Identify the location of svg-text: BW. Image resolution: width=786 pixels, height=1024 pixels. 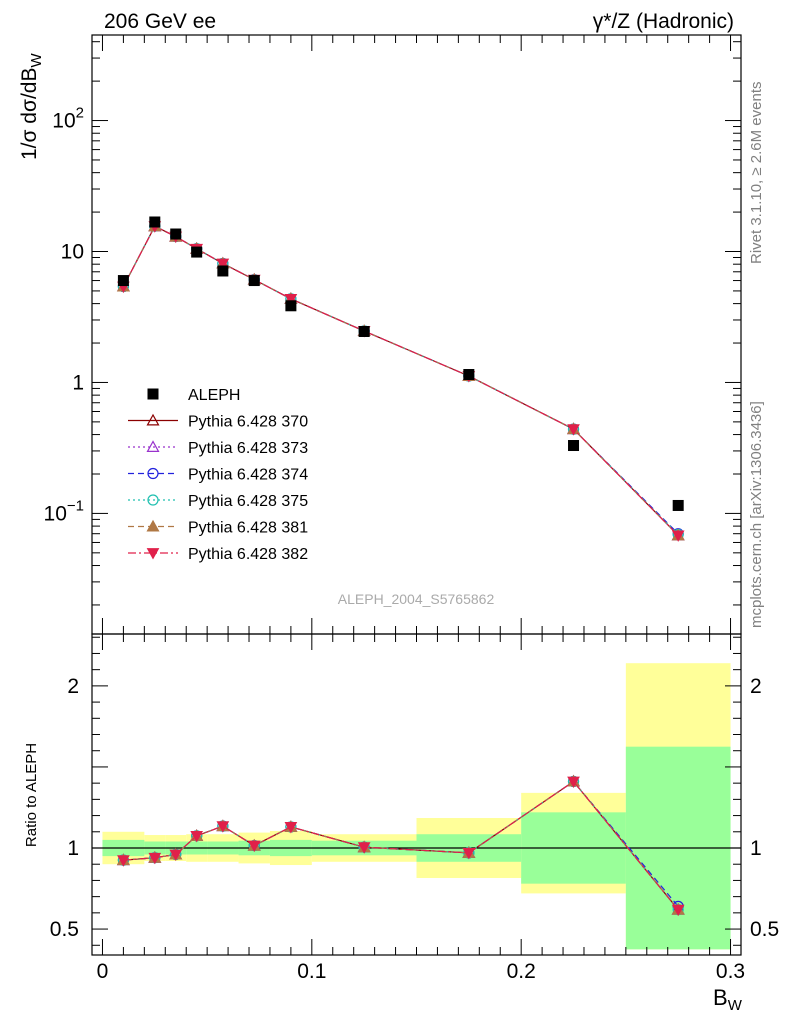
(728, 999).